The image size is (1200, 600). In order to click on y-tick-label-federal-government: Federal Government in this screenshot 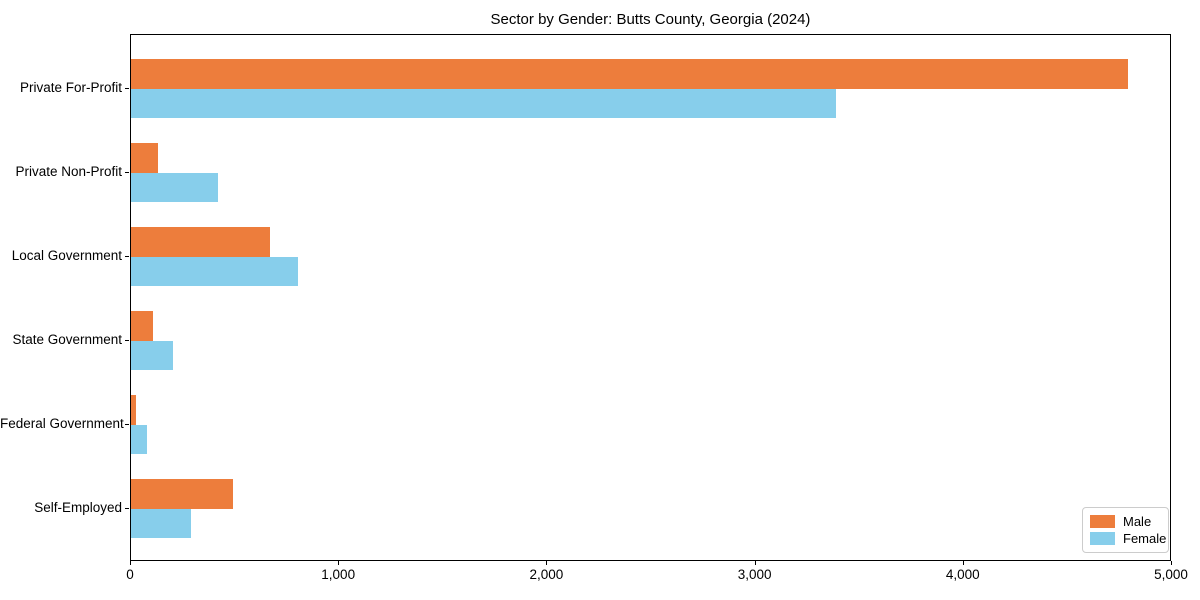, I will do `click(62, 423)`.